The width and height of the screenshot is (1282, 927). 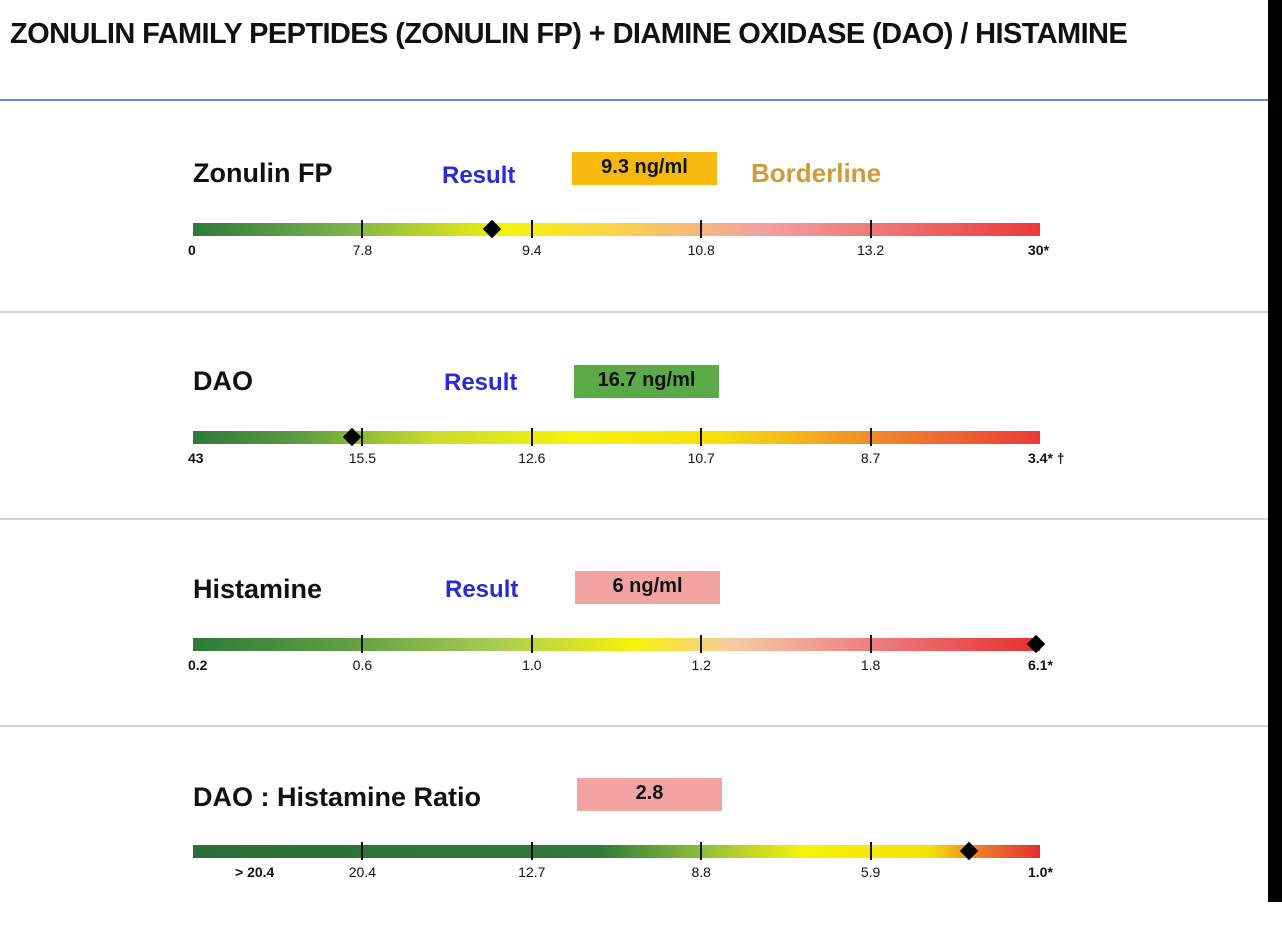 What do you see at coordinates (646, 381) in the screenshot?
I see `result-value-box: 16.7 ng/ml` at bounding box center [646, 381].